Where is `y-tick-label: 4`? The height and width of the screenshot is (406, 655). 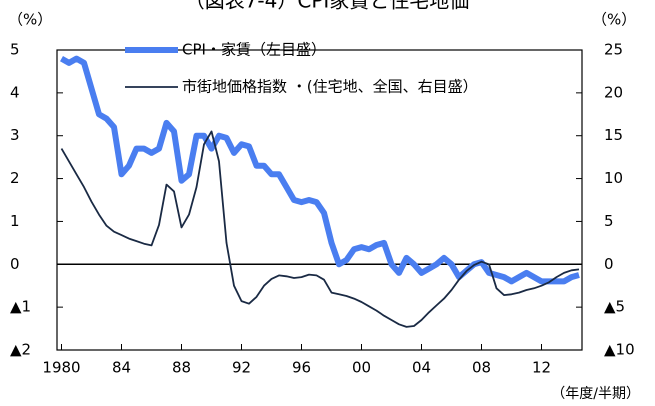 y-tick-label: 4 is located at coordinates (15, 92).